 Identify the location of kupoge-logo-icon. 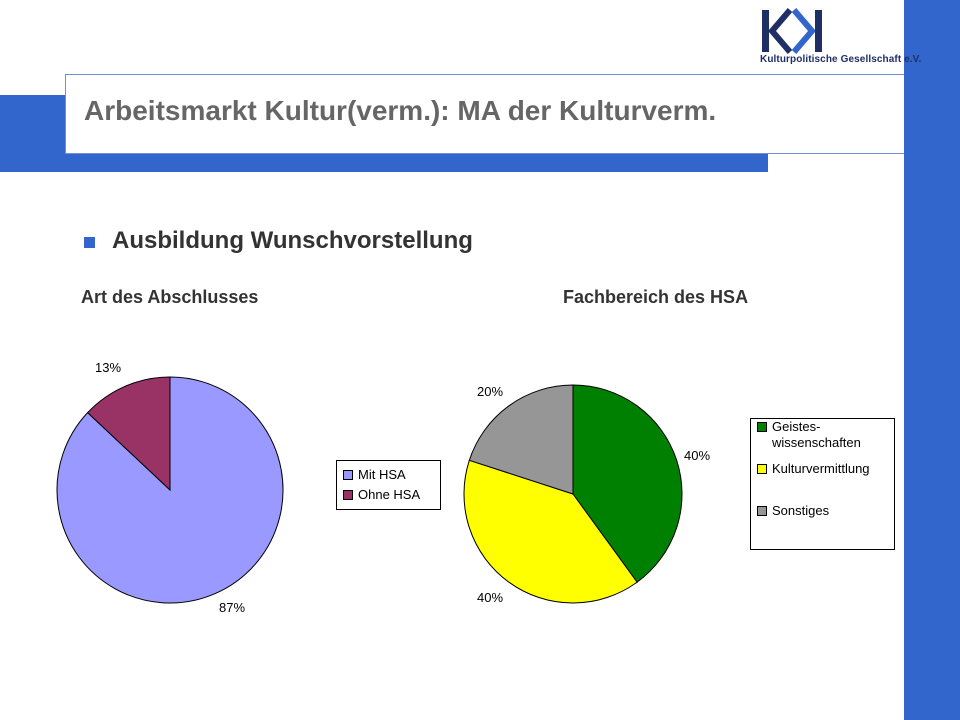
(792, 31).